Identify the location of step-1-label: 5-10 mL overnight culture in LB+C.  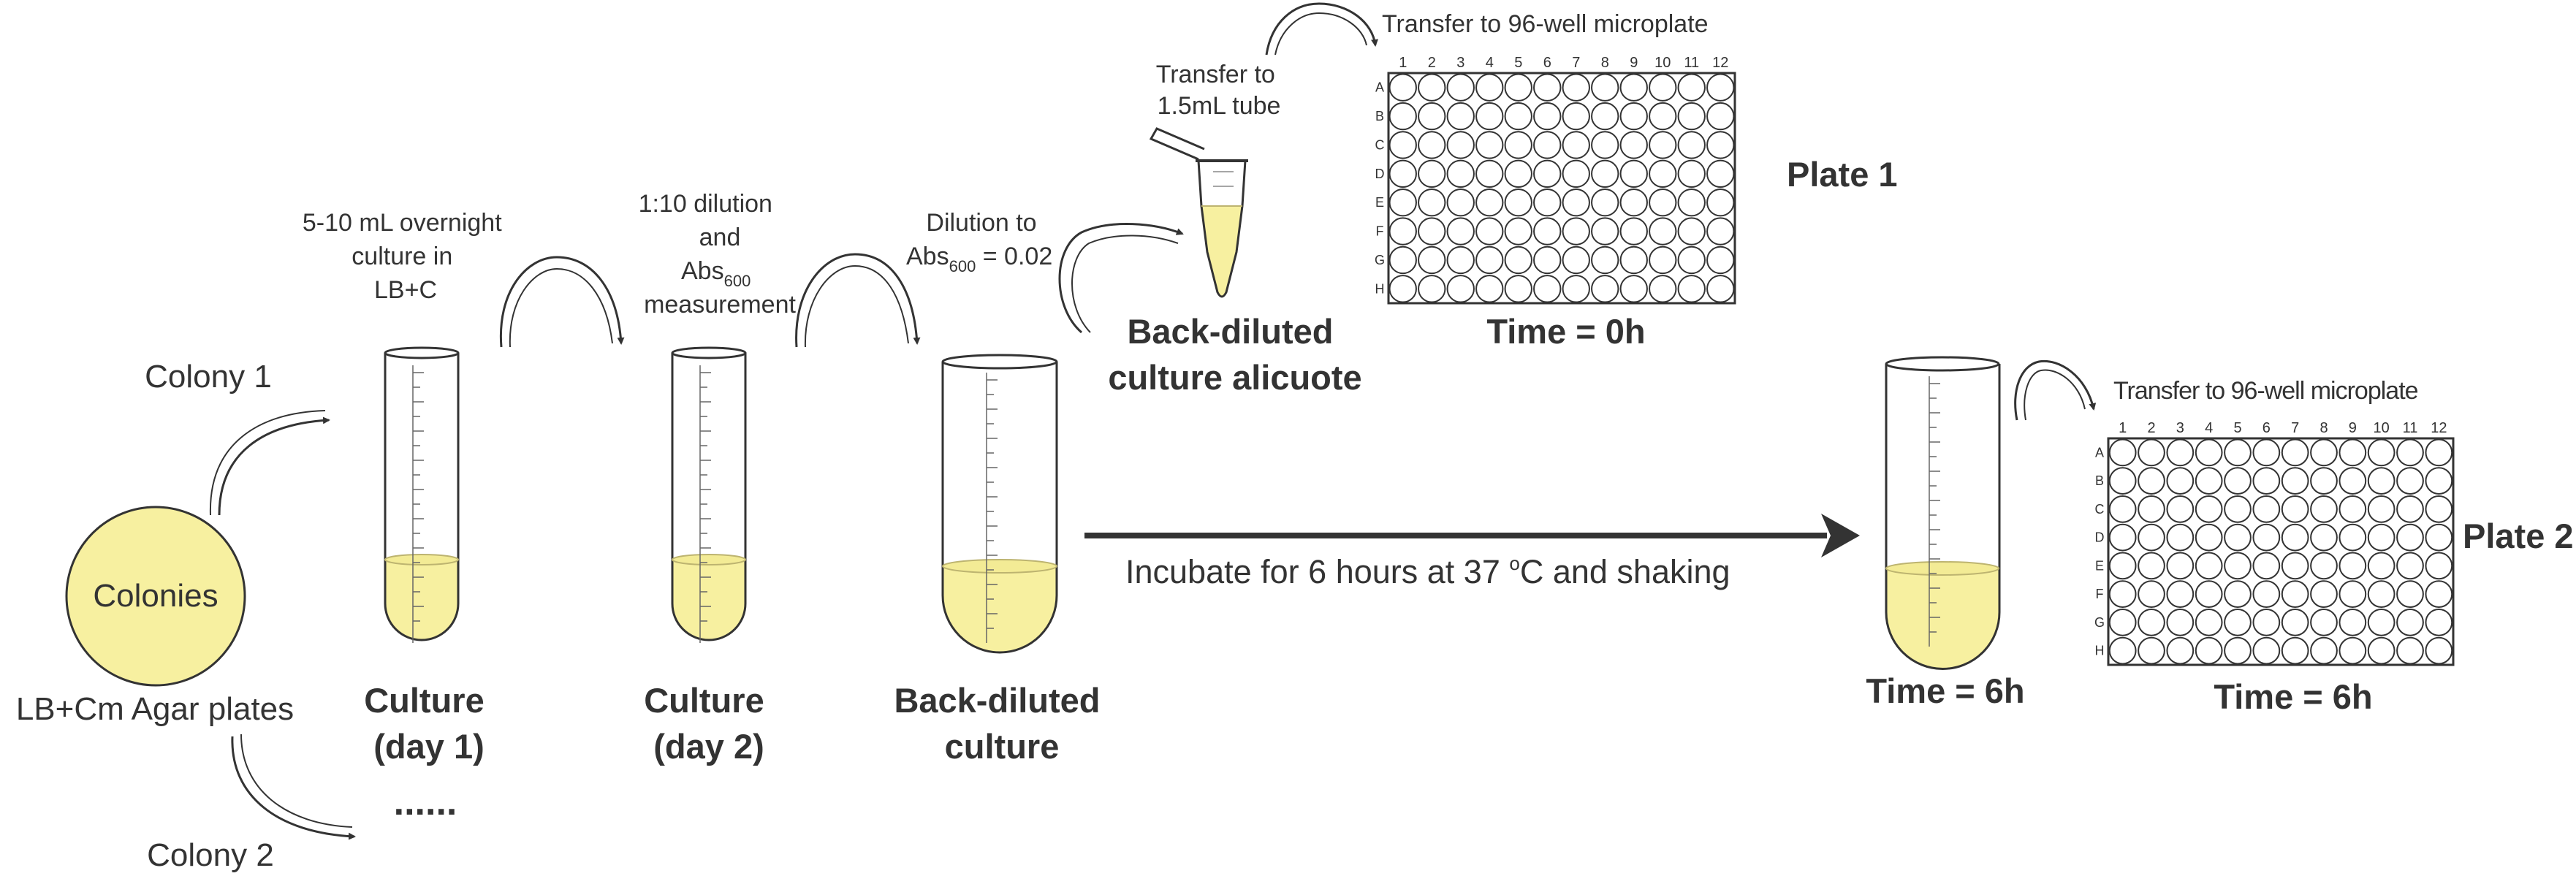
(406, 256).